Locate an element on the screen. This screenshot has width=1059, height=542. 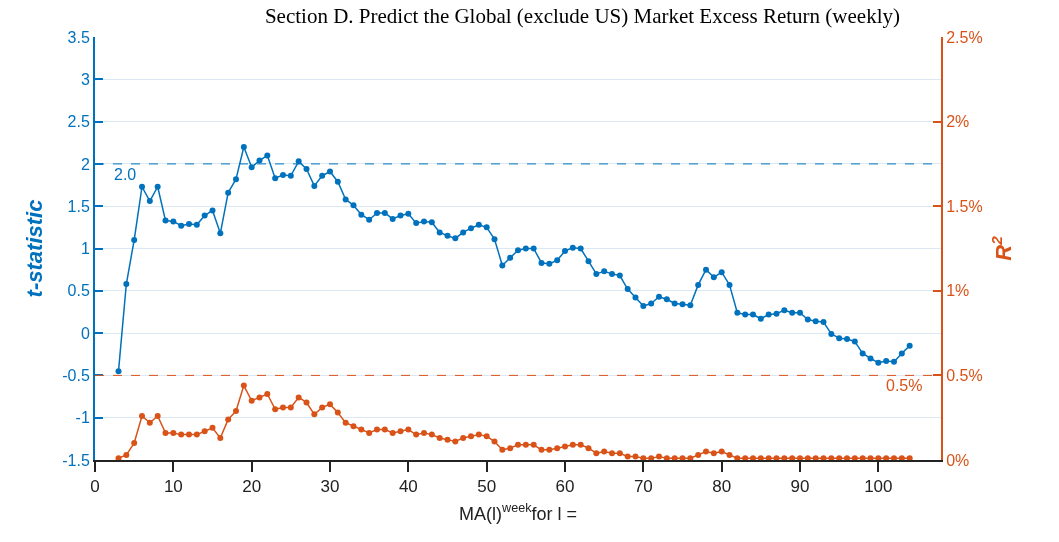
y2-tick-label: 0.5% is located at coordinates (964, 375).